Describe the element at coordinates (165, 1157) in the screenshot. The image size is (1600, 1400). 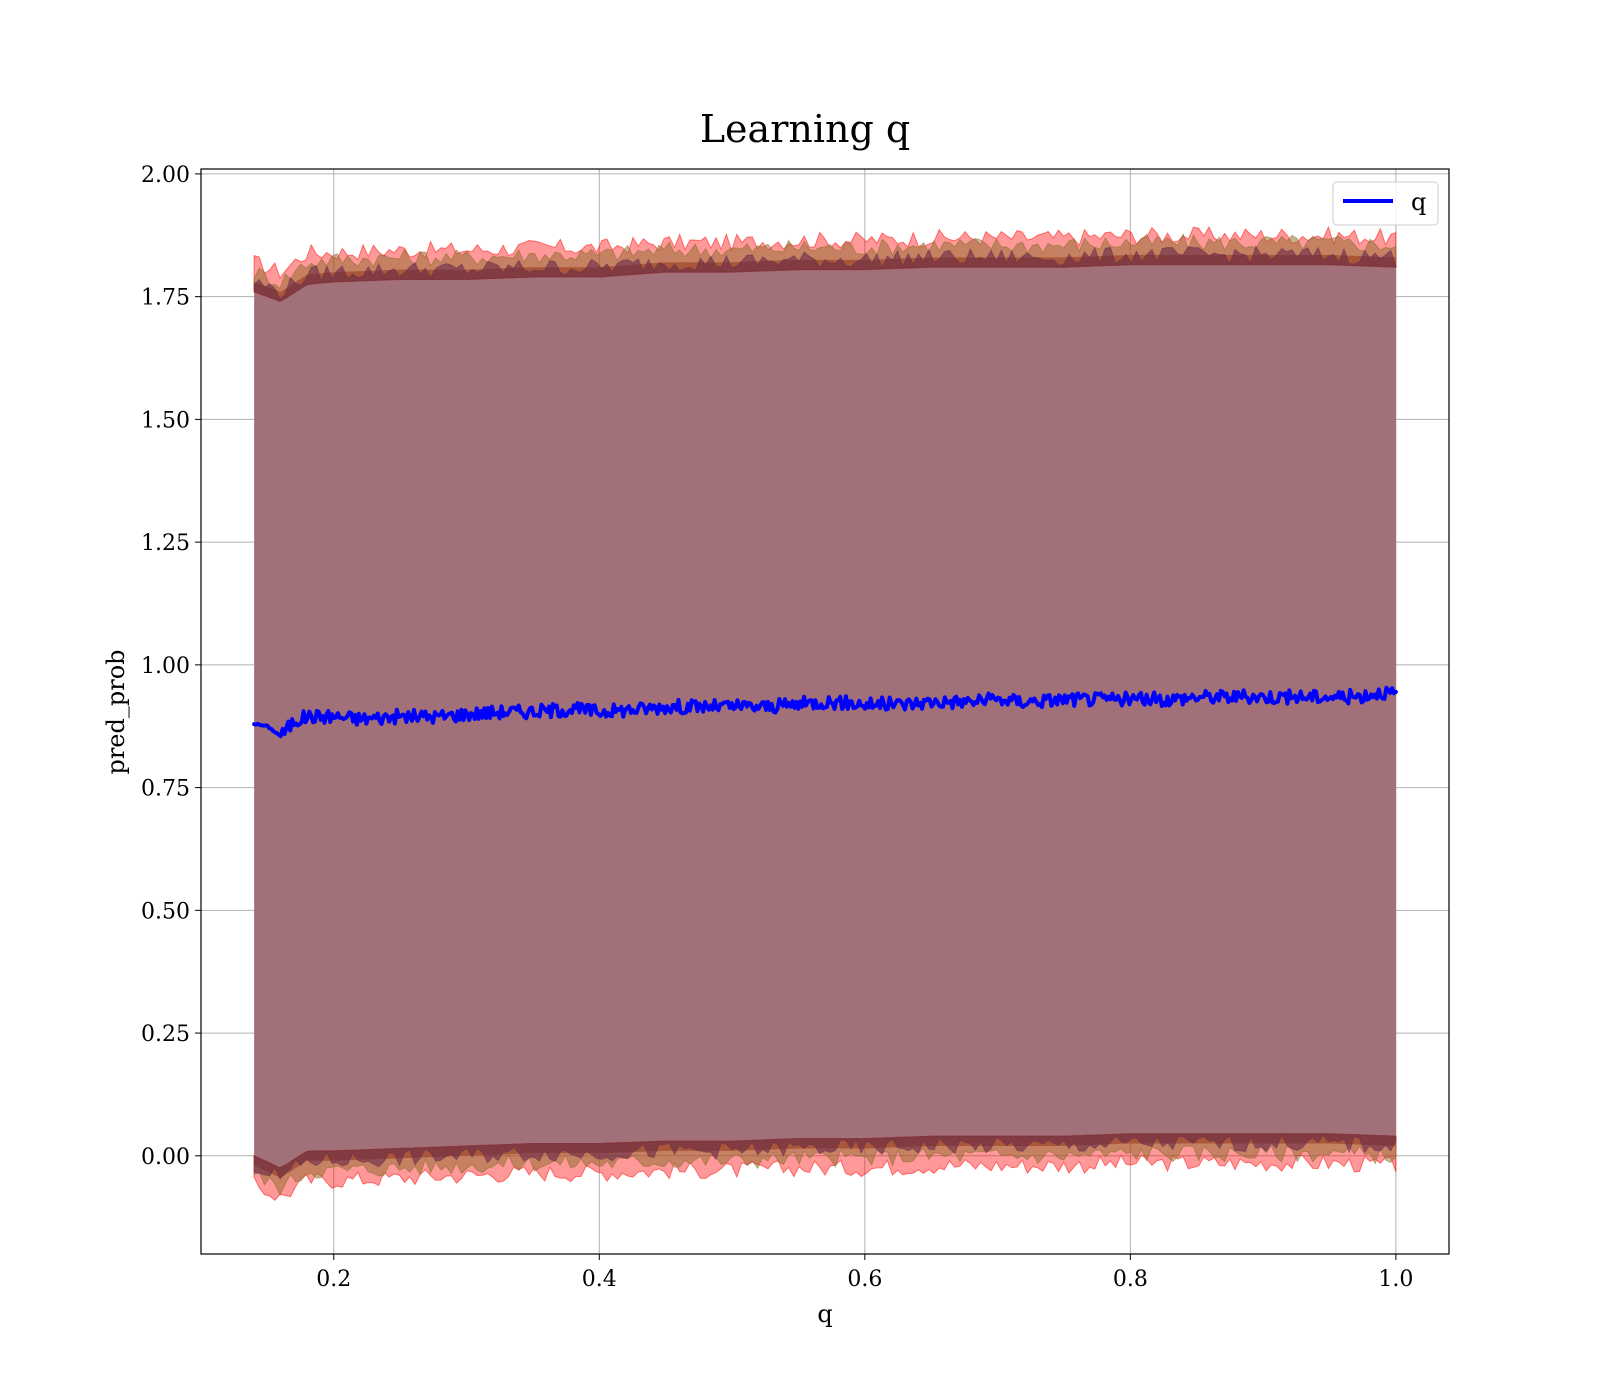
I see `y-tick-label: 0.00` at that location.